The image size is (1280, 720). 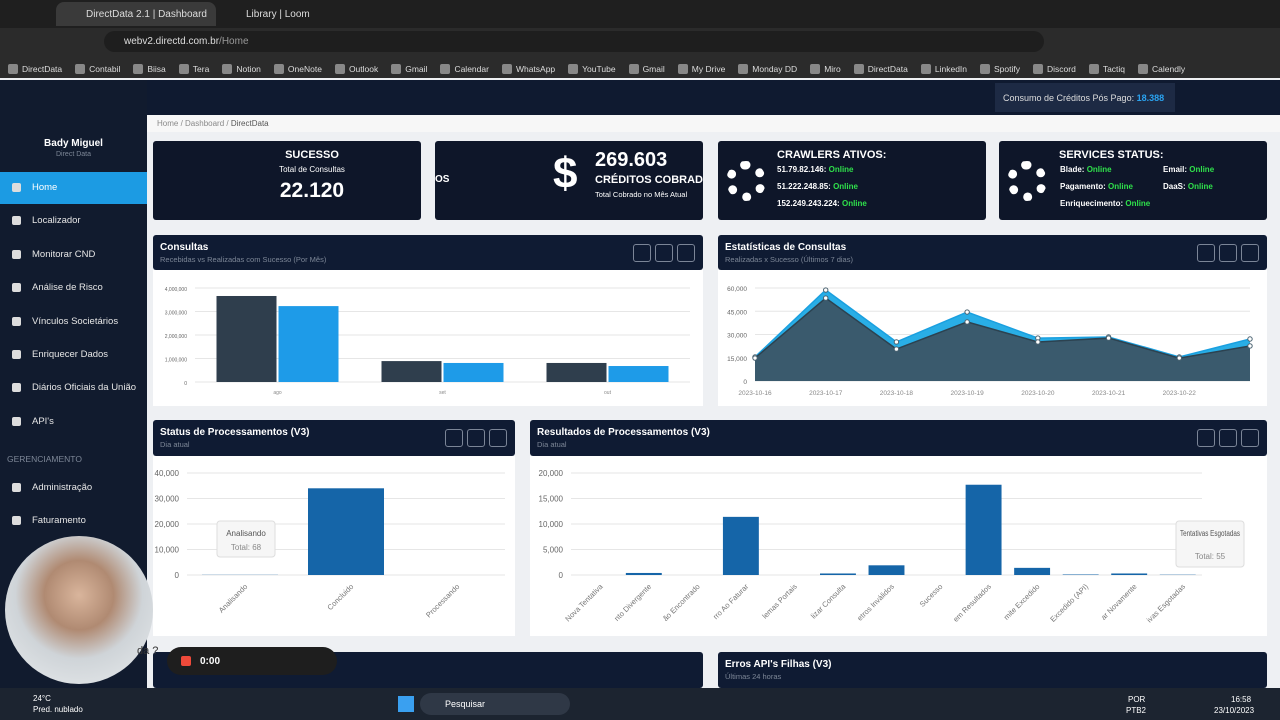 What do you see at coordinates (186, 661) in the screenshot?
I see `stop-button` at bounding box center [186, 661].